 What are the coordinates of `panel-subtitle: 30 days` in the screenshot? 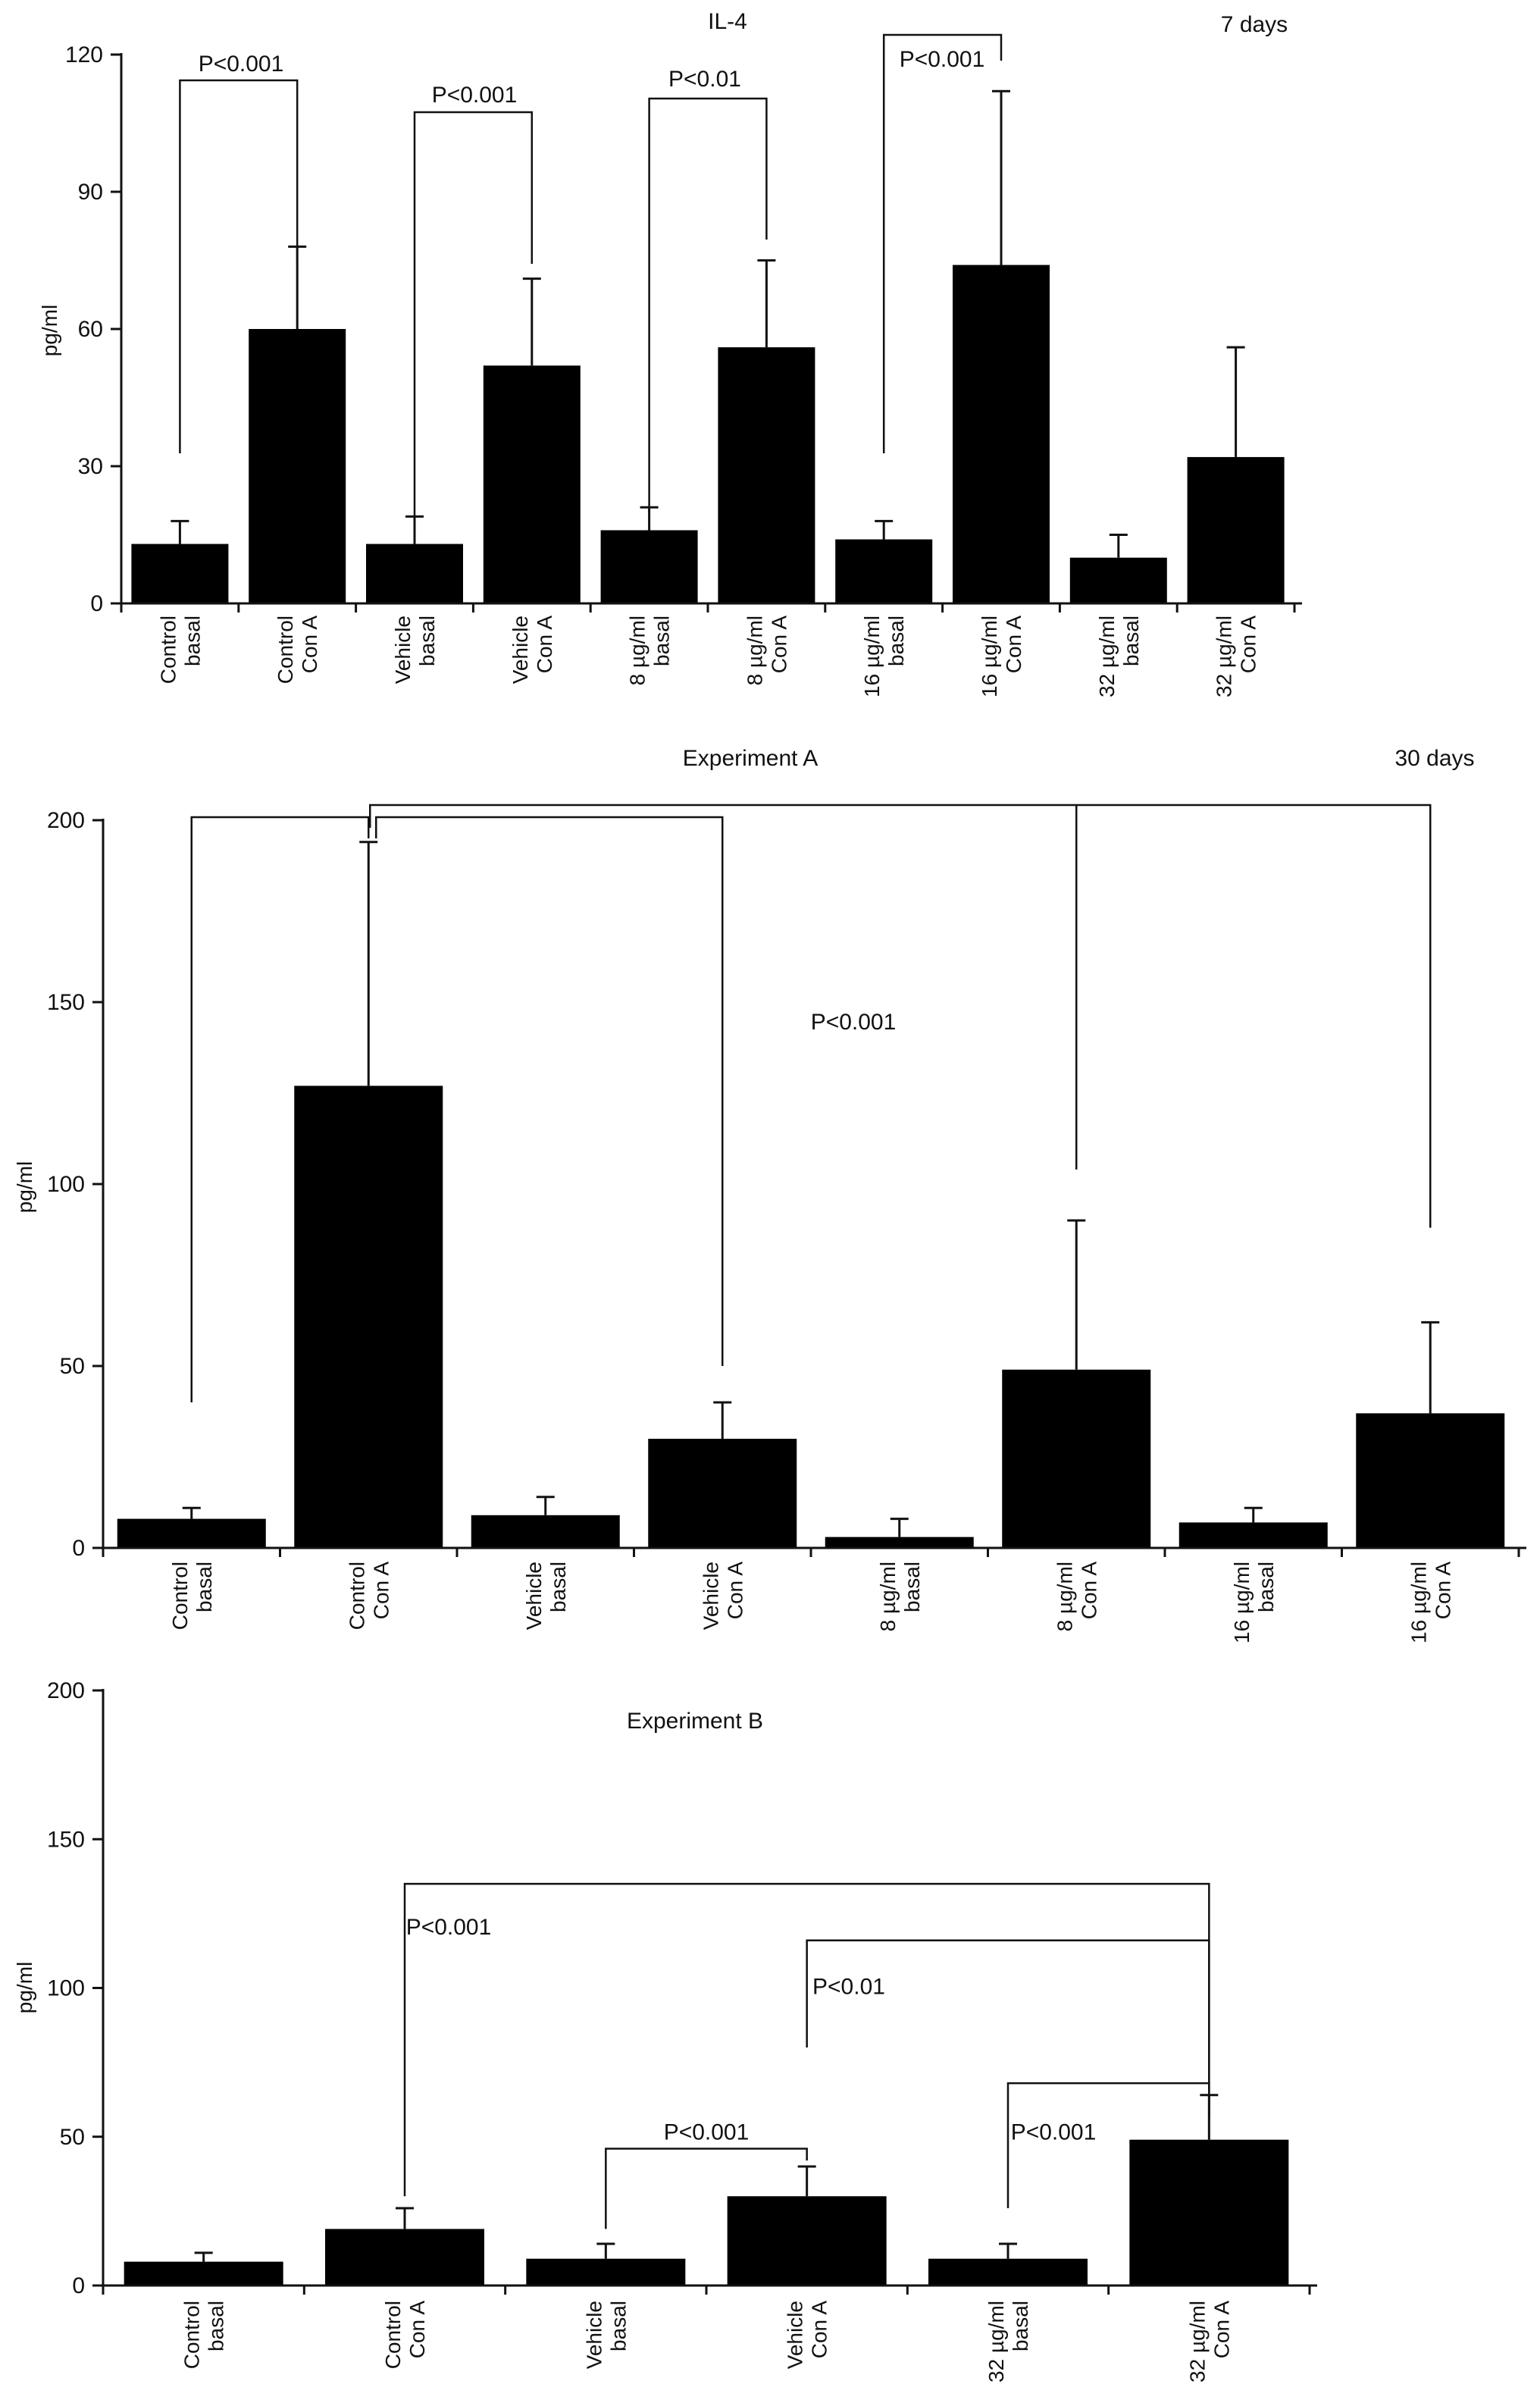 It's located at (1434, 758).